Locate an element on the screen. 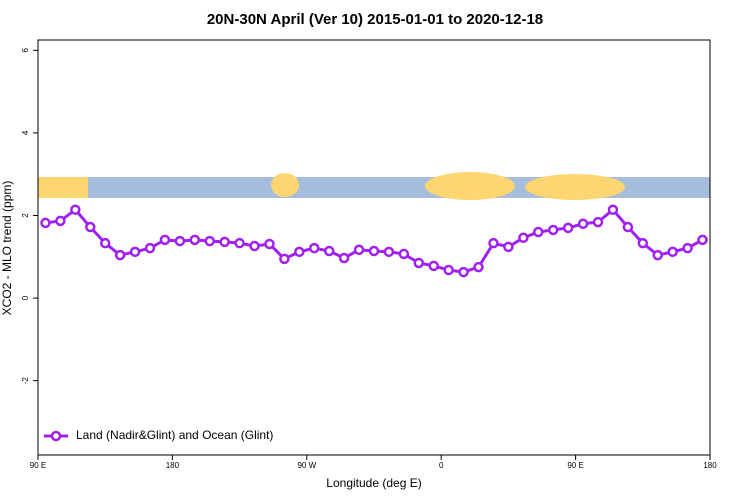 This screenshot has width=750, height=500. y-tick-label: 6 is located at coordinates (25, 50).